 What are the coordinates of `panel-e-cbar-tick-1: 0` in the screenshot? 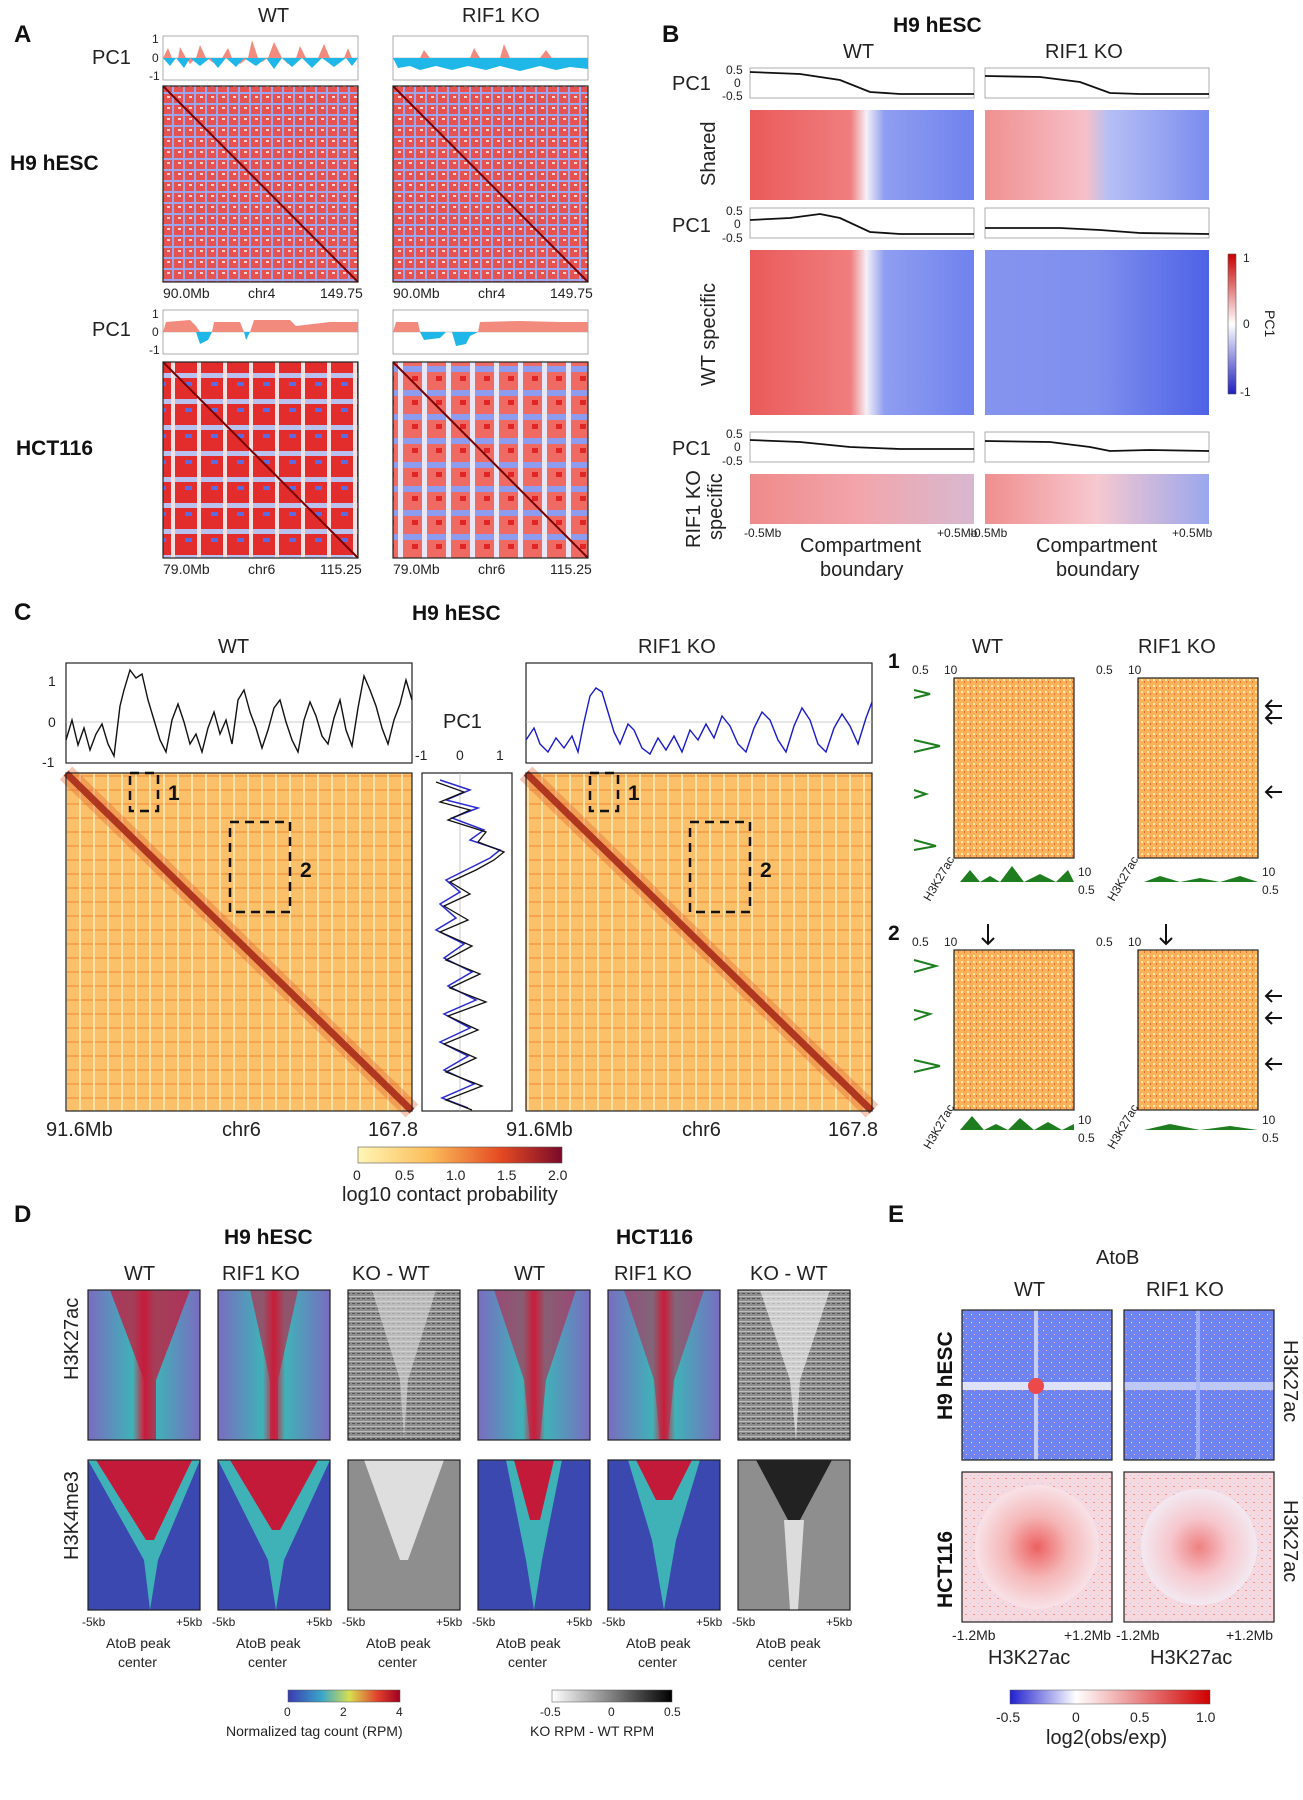 It's located at (1076, 1717).